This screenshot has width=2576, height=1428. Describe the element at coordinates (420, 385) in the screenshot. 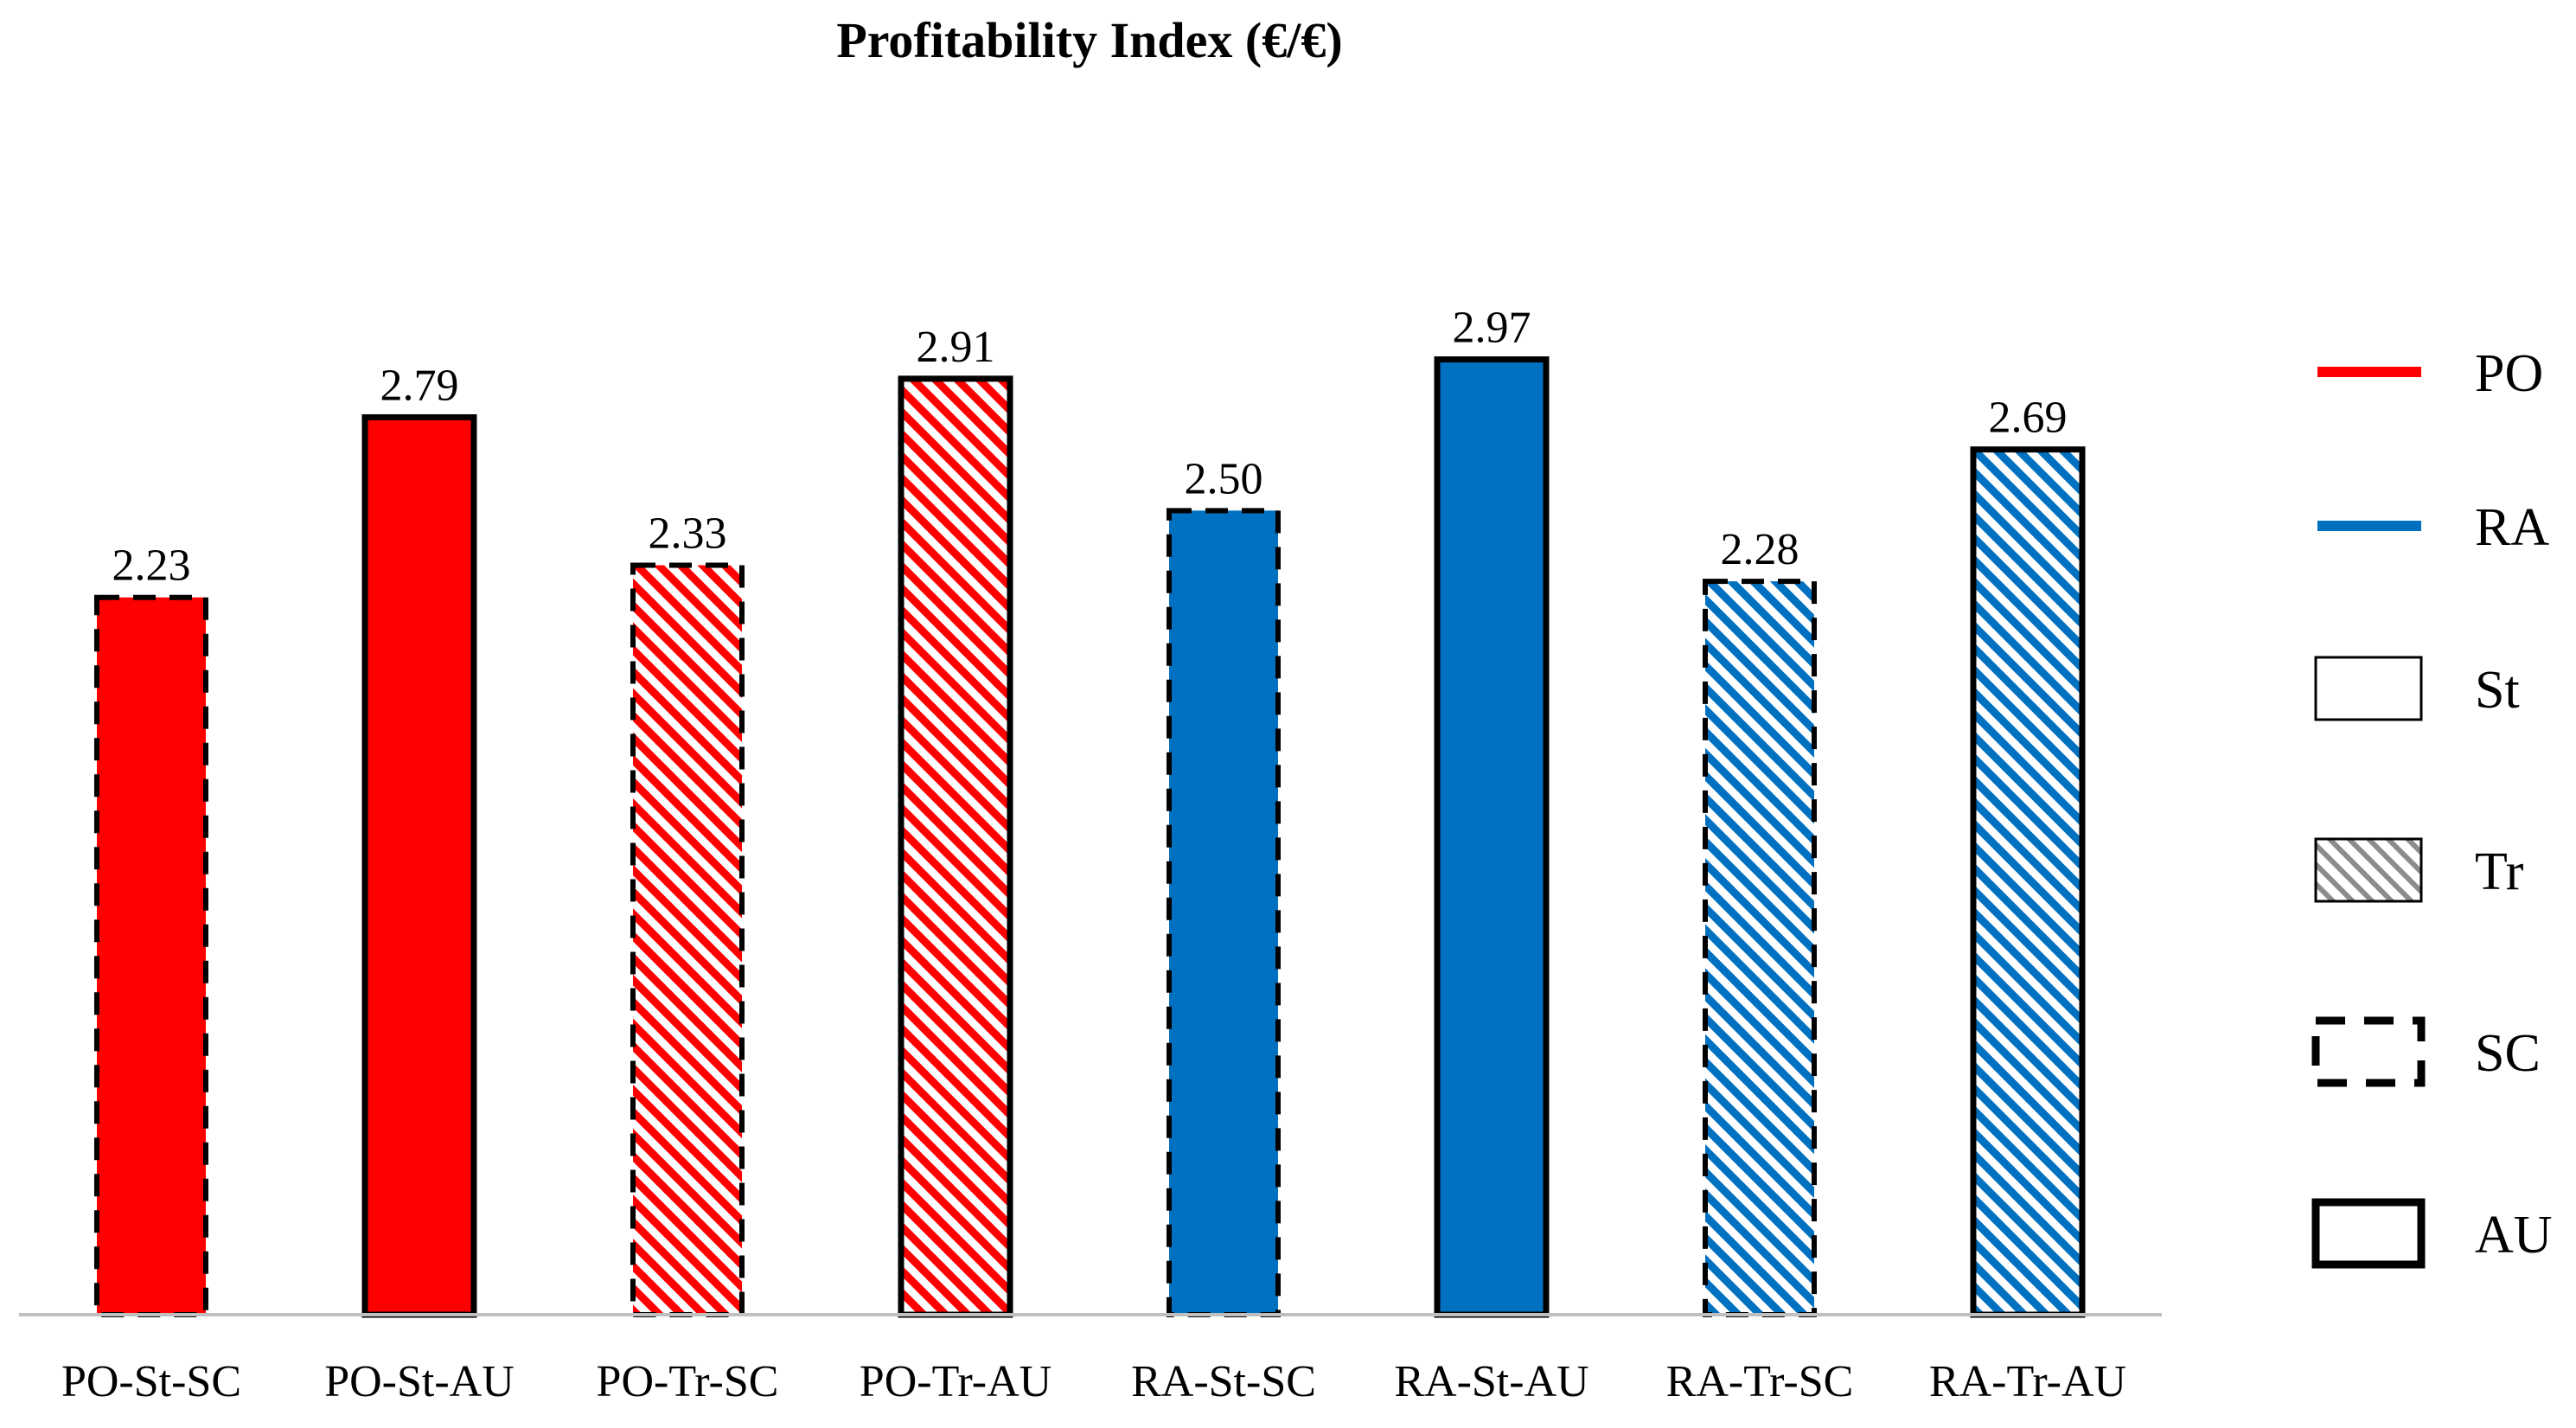

I see `data-label-PO-St-AU: 2.79` at that location.